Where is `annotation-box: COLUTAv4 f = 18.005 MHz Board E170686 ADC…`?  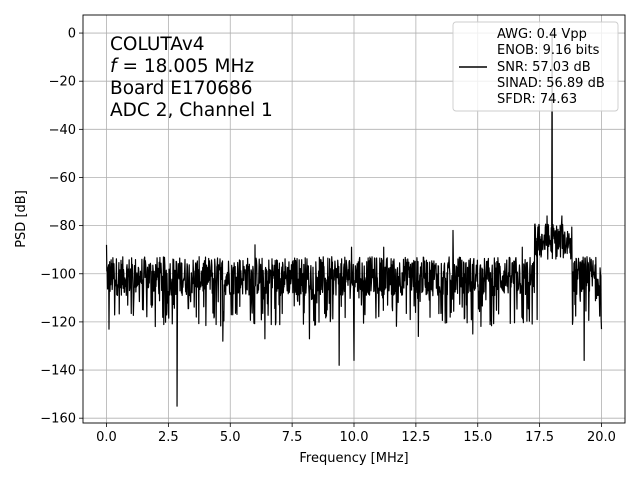 annotation-box: COLUTAv4 f = 18.005 MHz Board E170686 ADC… is located at coordinates (191, 77).